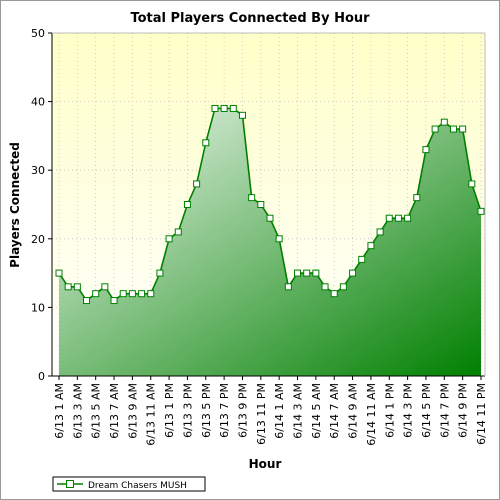 The image size is (500, 500). What do you see at coordinates (77, 411) in the screenshot?
I see `x-tick-label: 6/13 3 AM` at bounding box center [77, 411].